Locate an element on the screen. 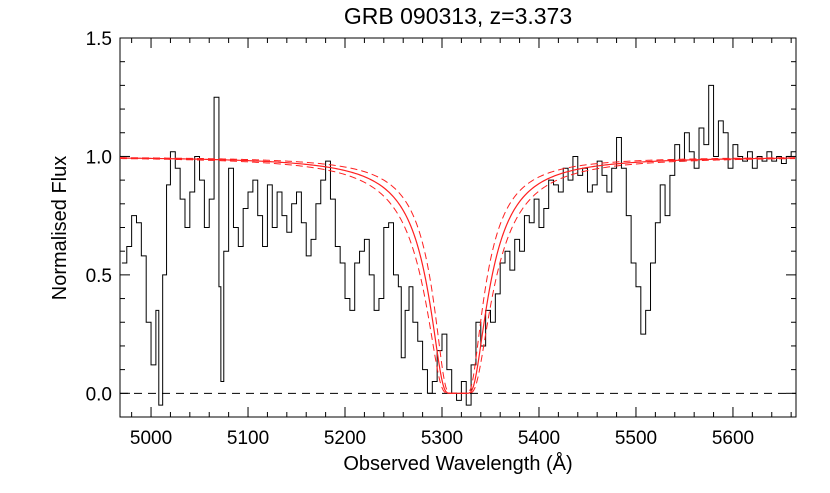  x-tick-label: 5500 is located at coordinates (636, 438).